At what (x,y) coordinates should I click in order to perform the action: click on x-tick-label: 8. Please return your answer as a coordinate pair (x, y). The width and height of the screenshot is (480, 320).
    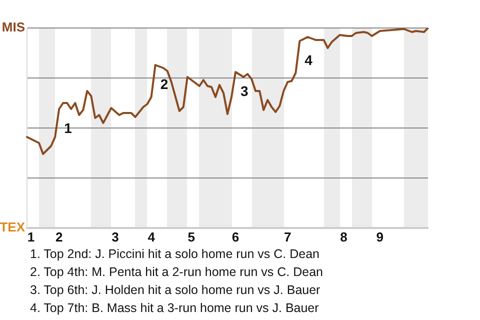
    Looking at the image, I should click on (344, 236).